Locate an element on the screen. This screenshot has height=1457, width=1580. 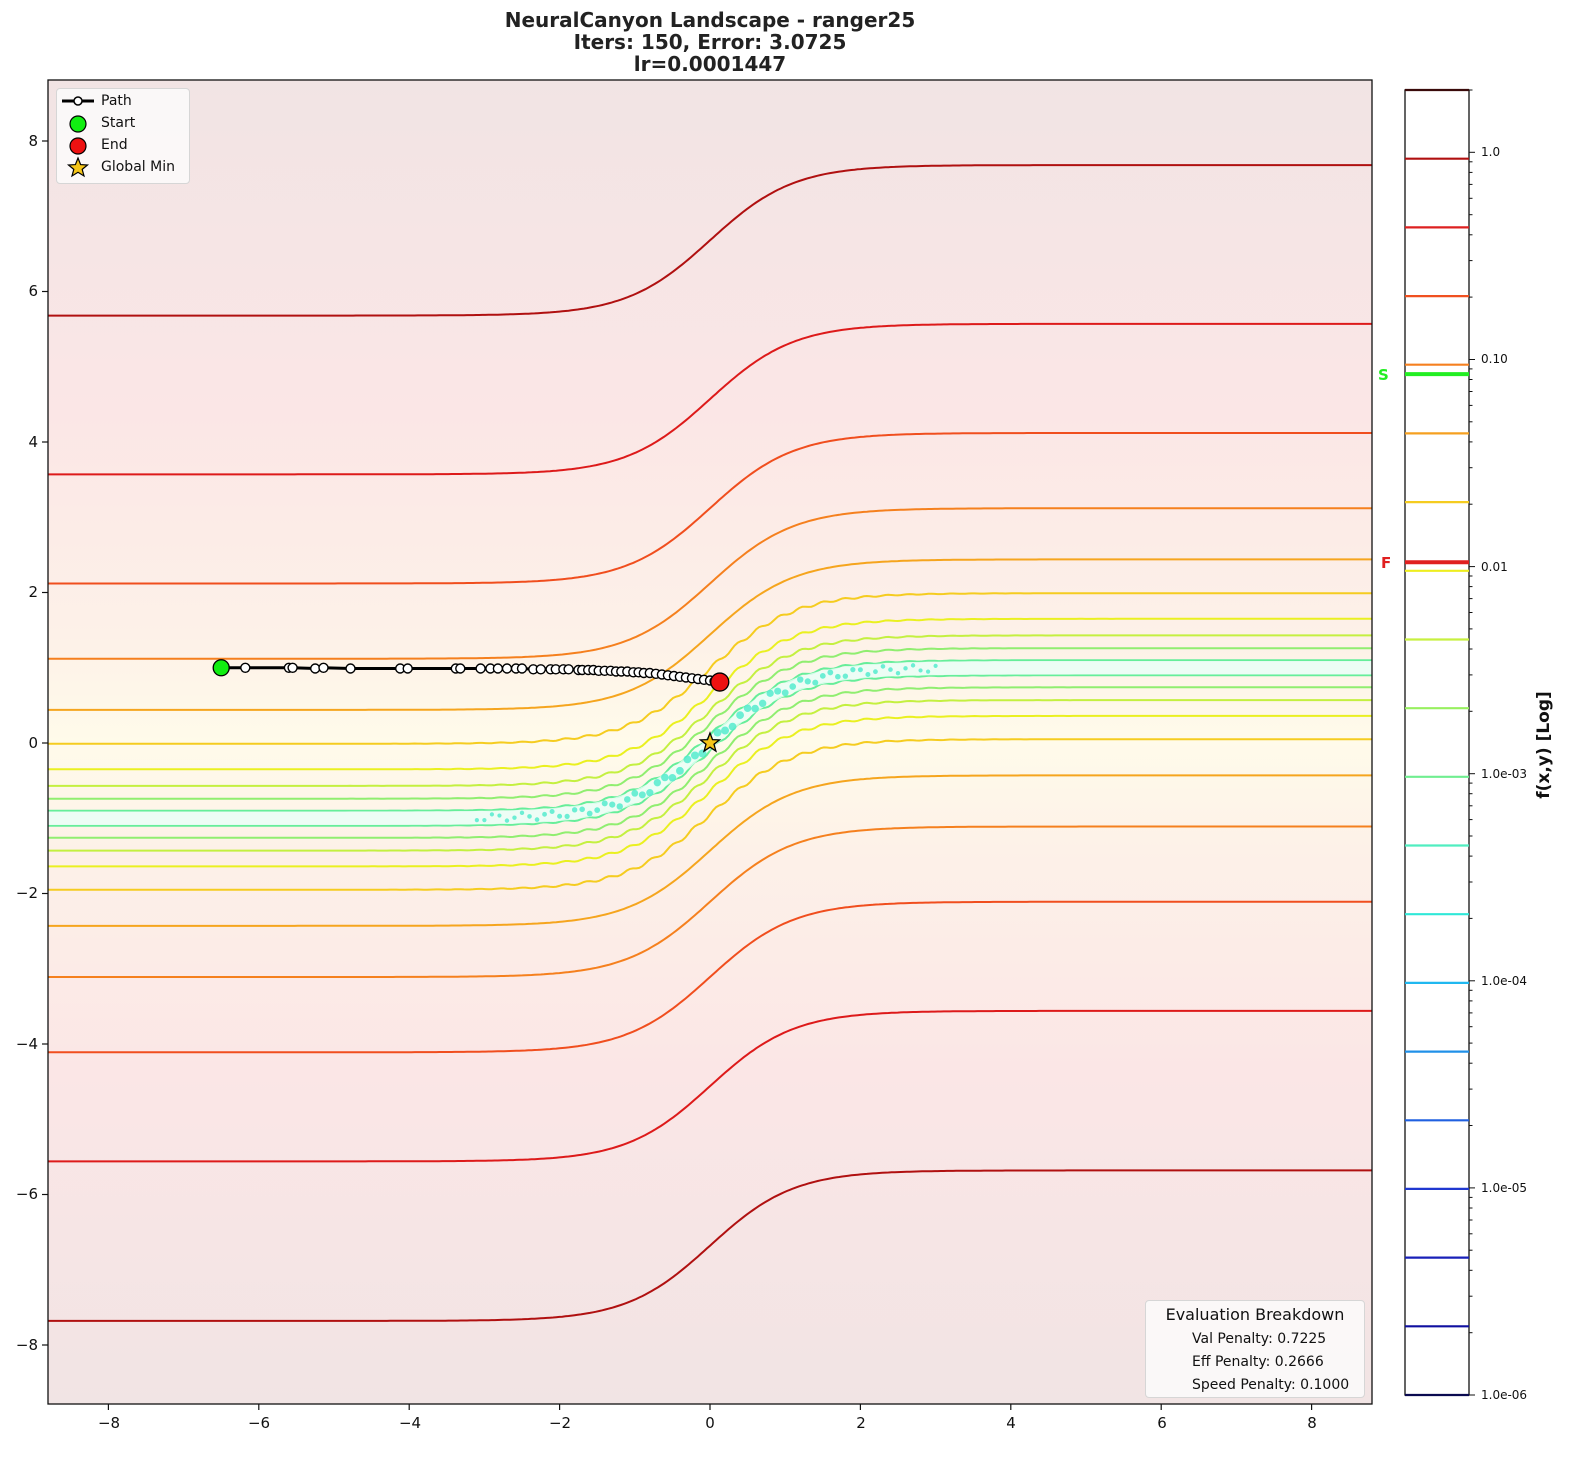
star-icon is located at coordinates (79, 167).